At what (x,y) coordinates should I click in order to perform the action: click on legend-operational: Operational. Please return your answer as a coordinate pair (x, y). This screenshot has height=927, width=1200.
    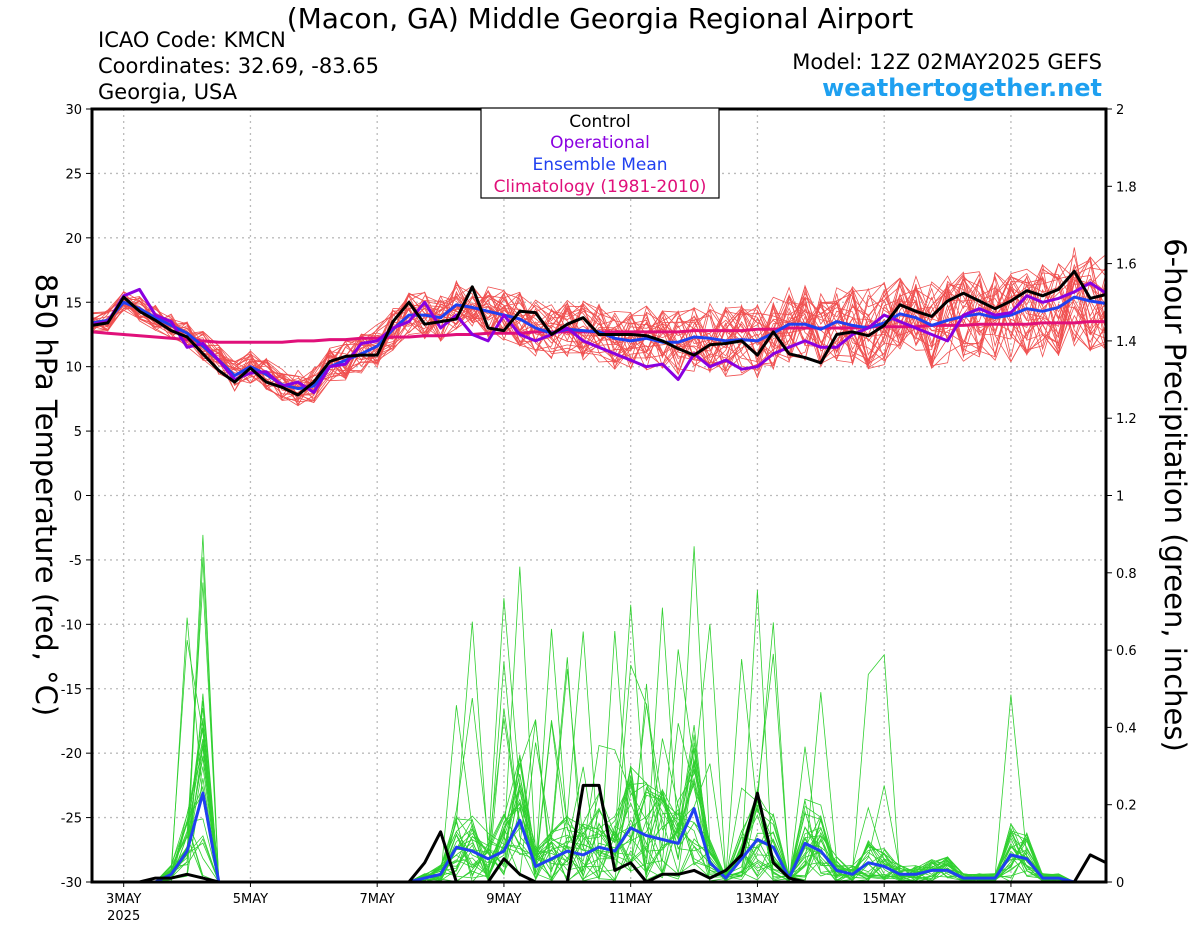
    Looking at the image, I should click on (600, 143).